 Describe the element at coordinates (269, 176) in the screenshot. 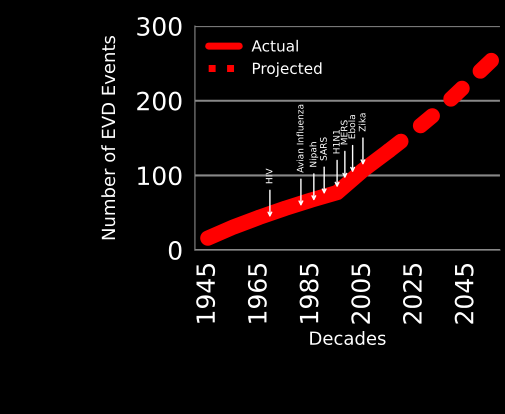

I see `annotation: HIV` at that location.